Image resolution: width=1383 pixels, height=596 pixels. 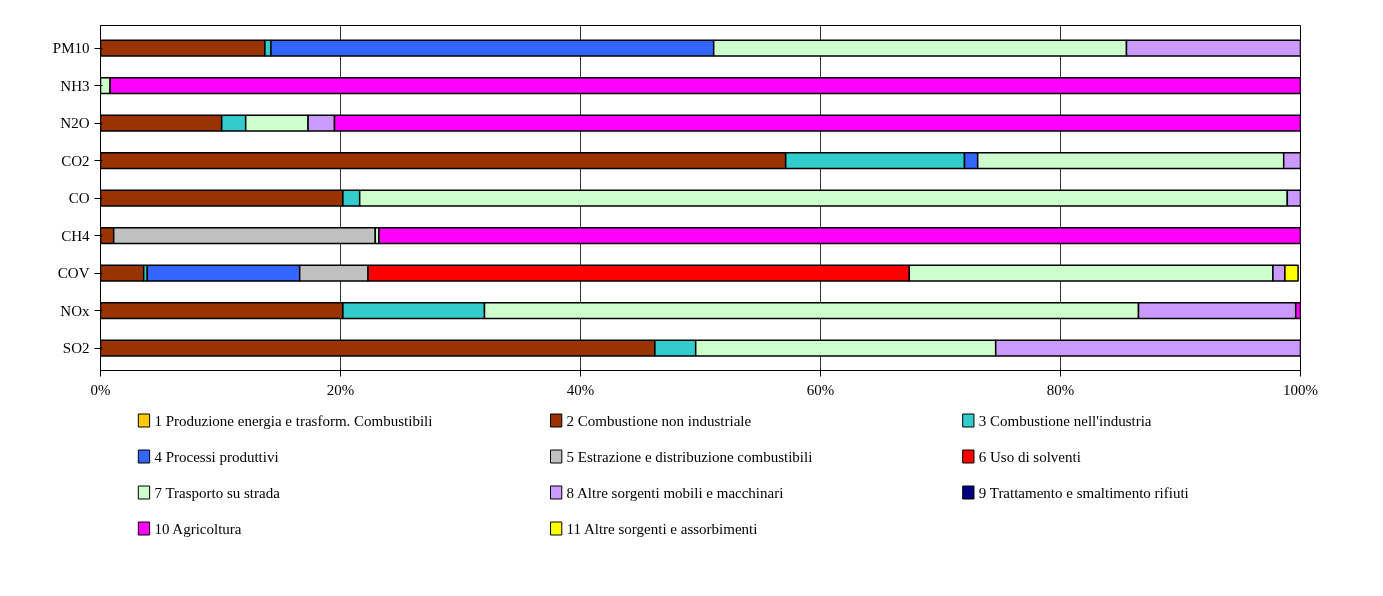 What do you see at coordinates (689, 456) in the screenshot?
I see `legend-label: 5 Estrazione e distribuzione combustibili` at bounding box center [689, 456].